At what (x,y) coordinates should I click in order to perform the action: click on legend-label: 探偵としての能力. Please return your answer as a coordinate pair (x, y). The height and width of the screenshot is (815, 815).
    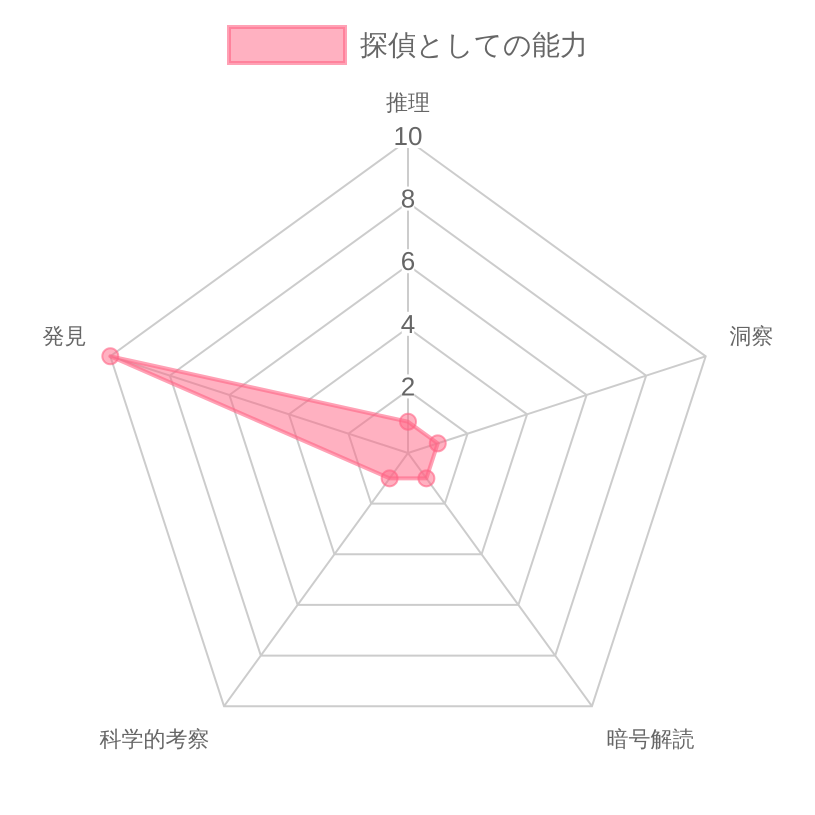
    Looking at the image, I should click on (474, 45).